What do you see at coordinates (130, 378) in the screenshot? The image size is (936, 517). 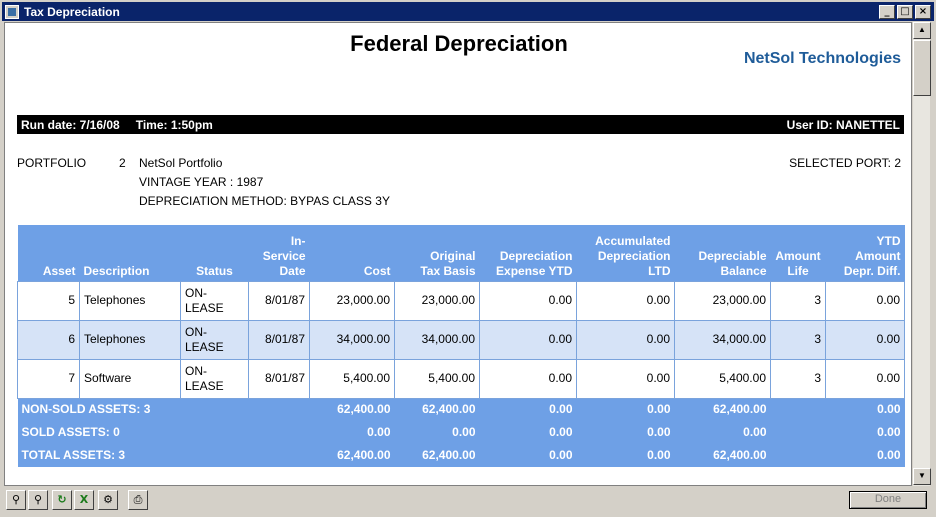 I see `cell-description: Software` at bounding box center [130, 378].